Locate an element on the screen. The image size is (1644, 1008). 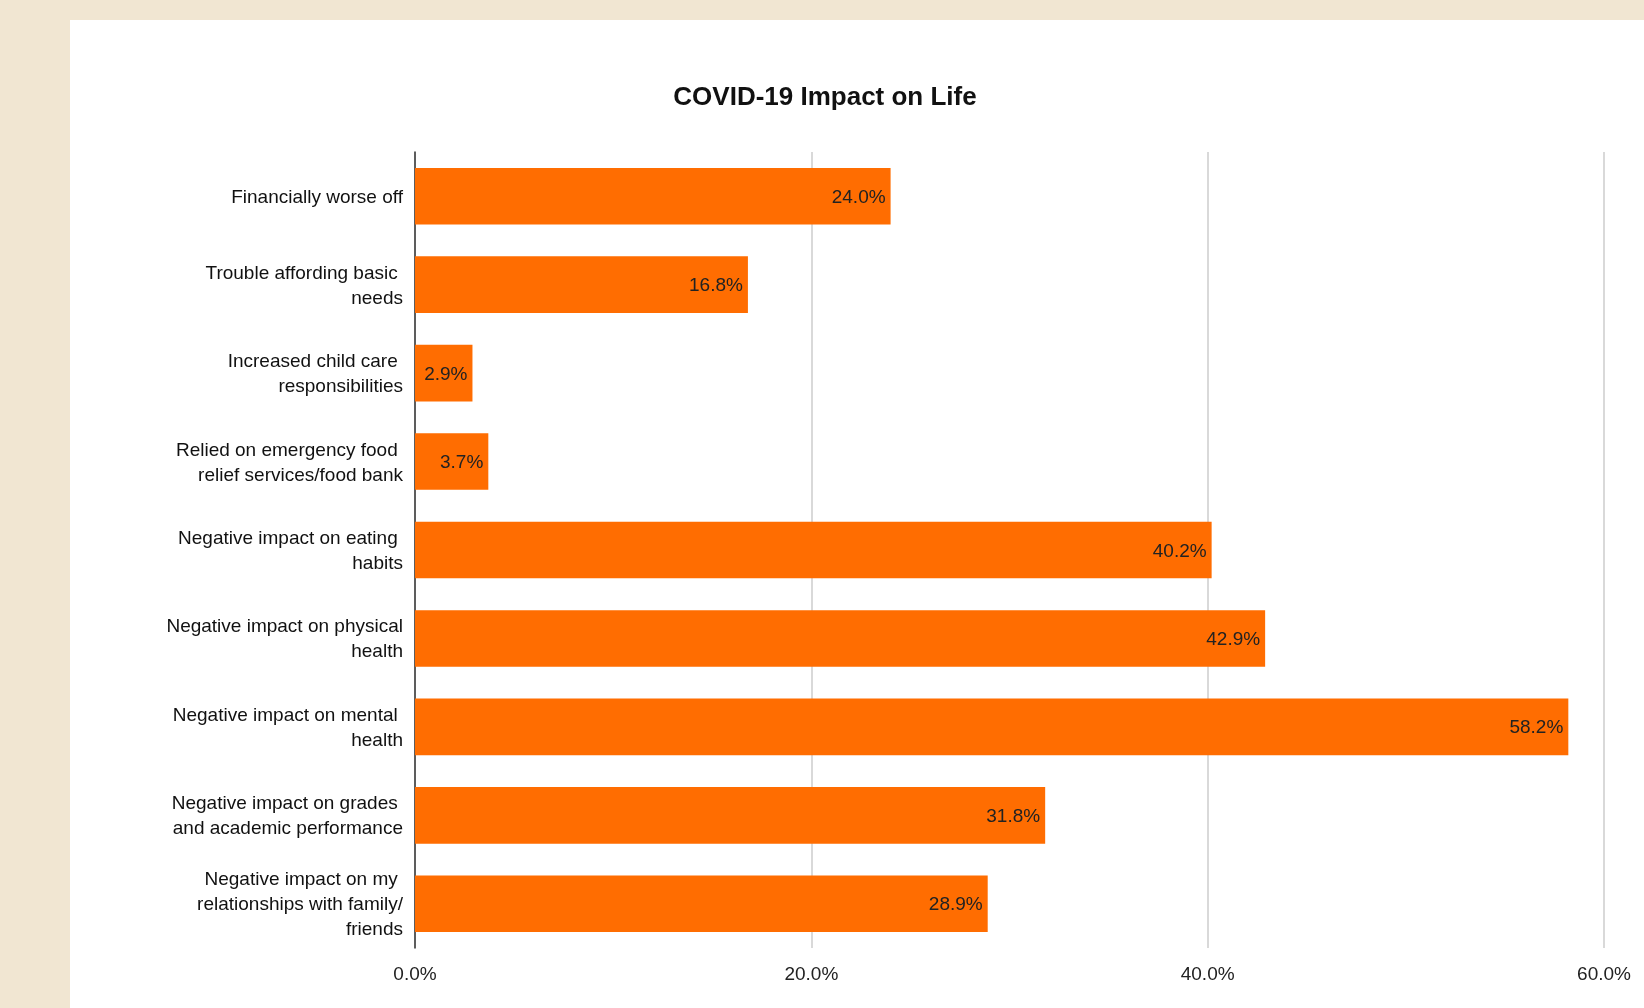
data-label: 2.9% is located at coordinates (446, 373).